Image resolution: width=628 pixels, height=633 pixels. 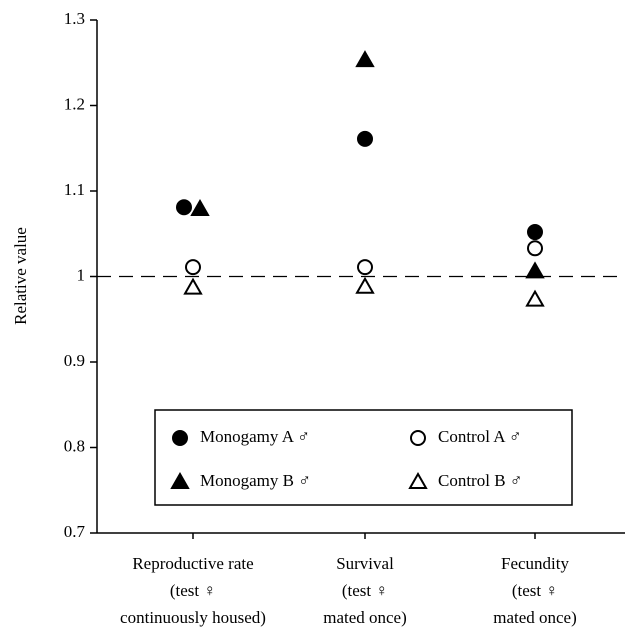 I want to click on legend-label: Control B ♂, so click(x=480, y=480).